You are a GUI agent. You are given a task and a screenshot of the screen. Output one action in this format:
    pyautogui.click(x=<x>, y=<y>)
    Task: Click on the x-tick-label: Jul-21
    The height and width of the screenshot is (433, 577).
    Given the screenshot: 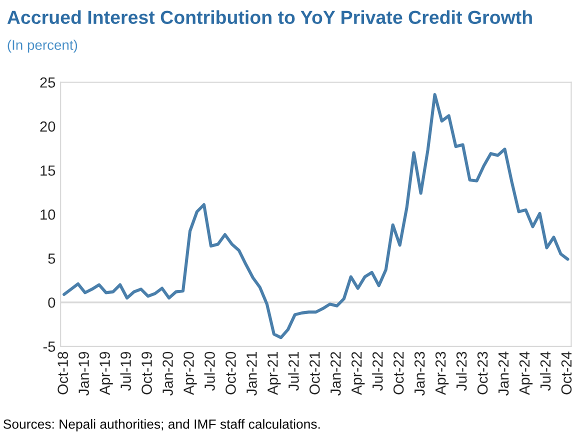 What is the action you would take?
    pyautogui.click(x=293, y=371)
    